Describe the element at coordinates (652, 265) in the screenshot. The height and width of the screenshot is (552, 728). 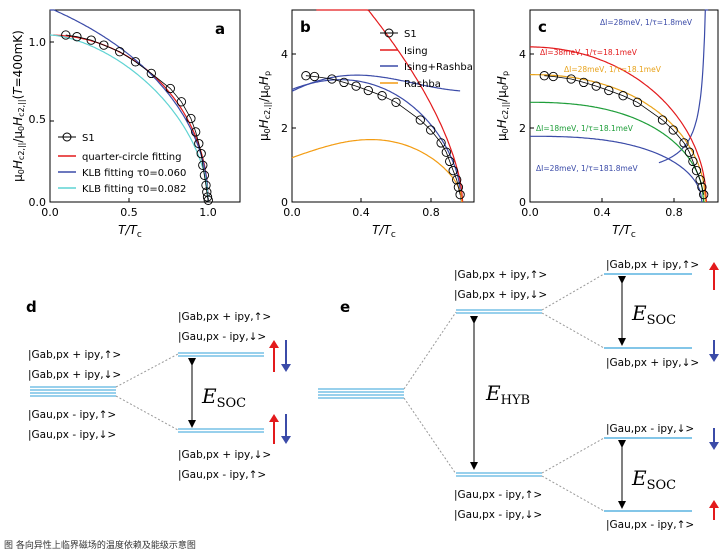
I see `e-right-level-1: |Gab,px + ipy,↑>` at that location.